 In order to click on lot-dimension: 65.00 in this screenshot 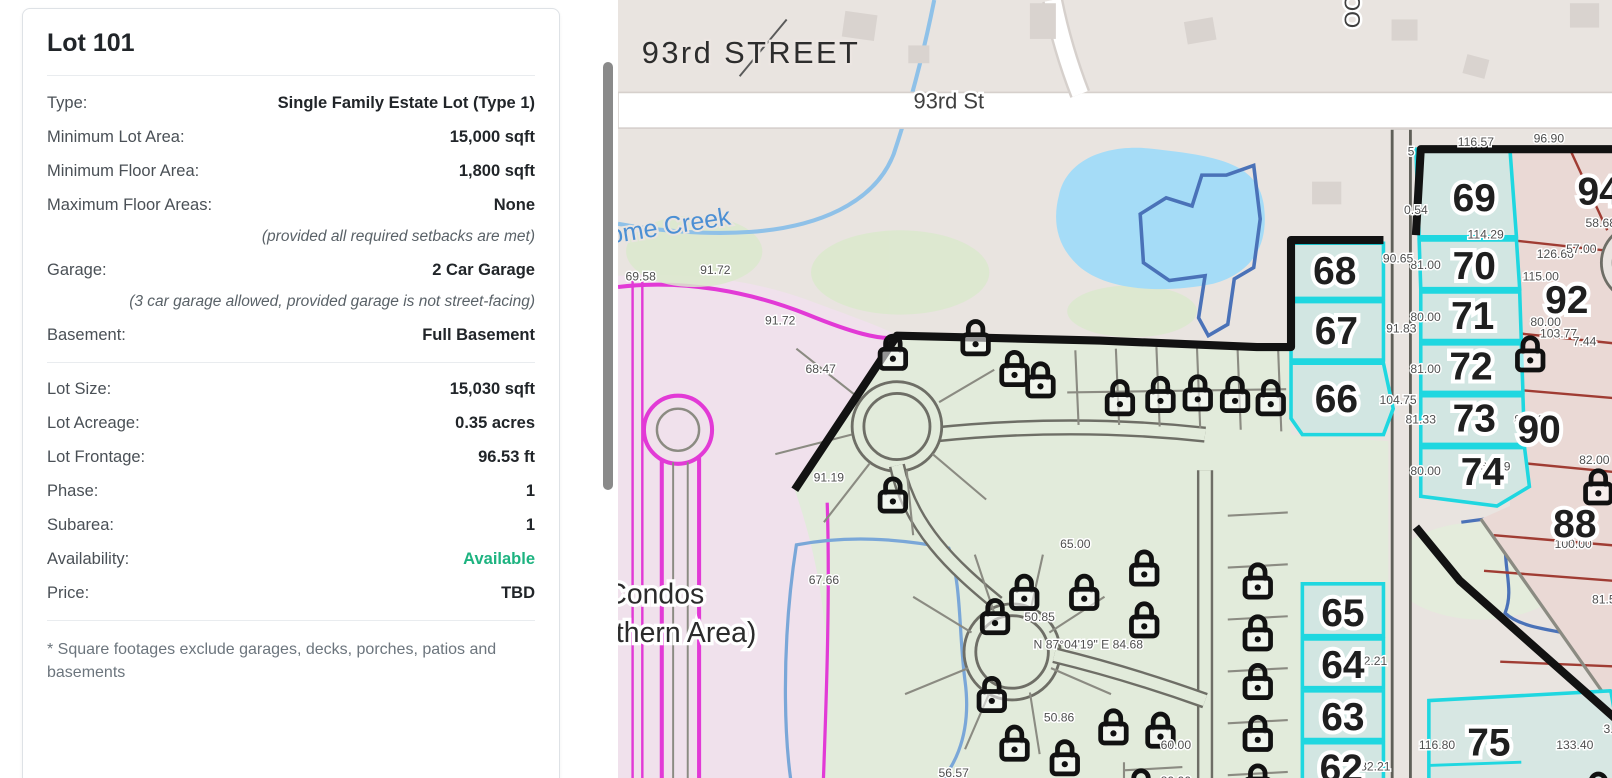, I will do `click(1075, 544)`.